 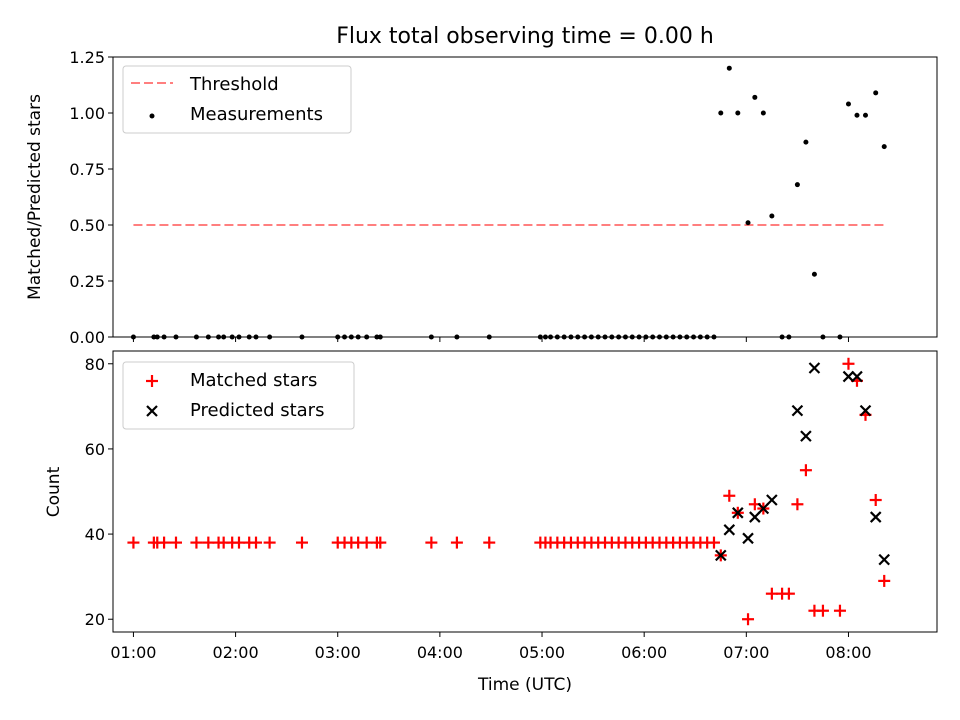 I want to click on top-y-tick-label: 0.50, so click(x=87, y=225).